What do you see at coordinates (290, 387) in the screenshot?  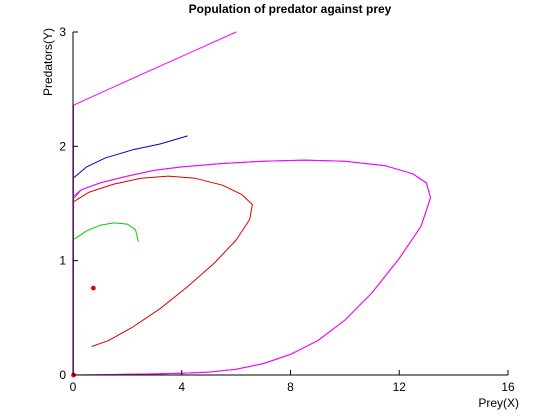 I see `x-tick-label: 8` at bounding box center [290, 387].